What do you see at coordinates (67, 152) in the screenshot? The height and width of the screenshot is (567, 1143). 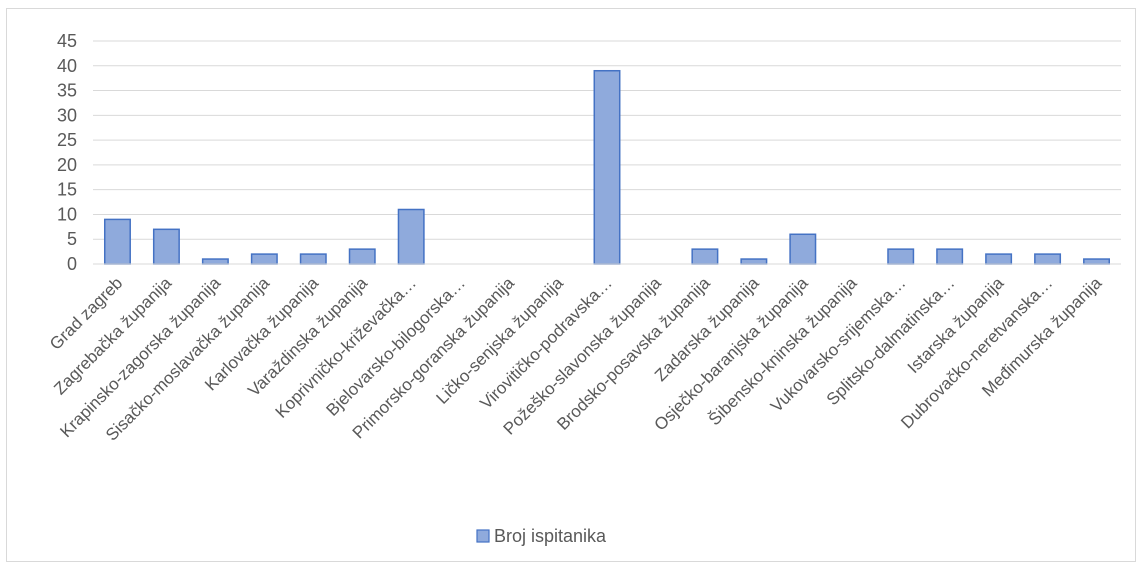 I see `y-axis-tick-labels: 0 5 10 15 20 25 30 35 40 45` at bounding box center [67, 152].